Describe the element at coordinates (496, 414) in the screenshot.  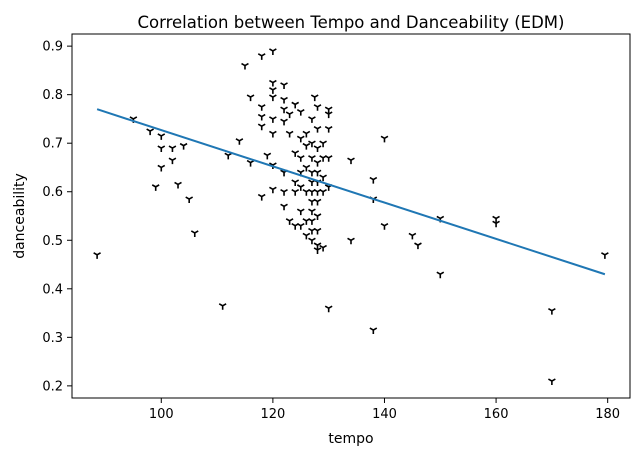
I see `x-tick-label: 160` at that location.